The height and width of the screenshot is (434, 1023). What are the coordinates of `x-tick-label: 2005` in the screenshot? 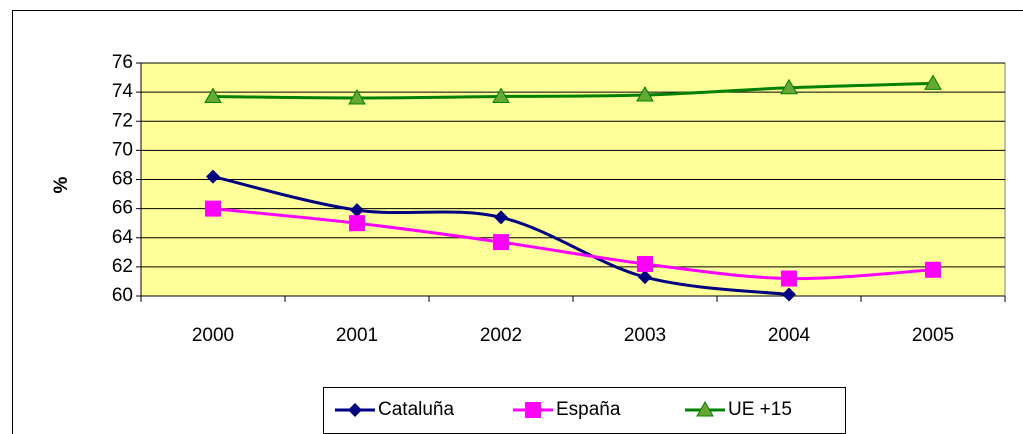 It's located at (933, 335).